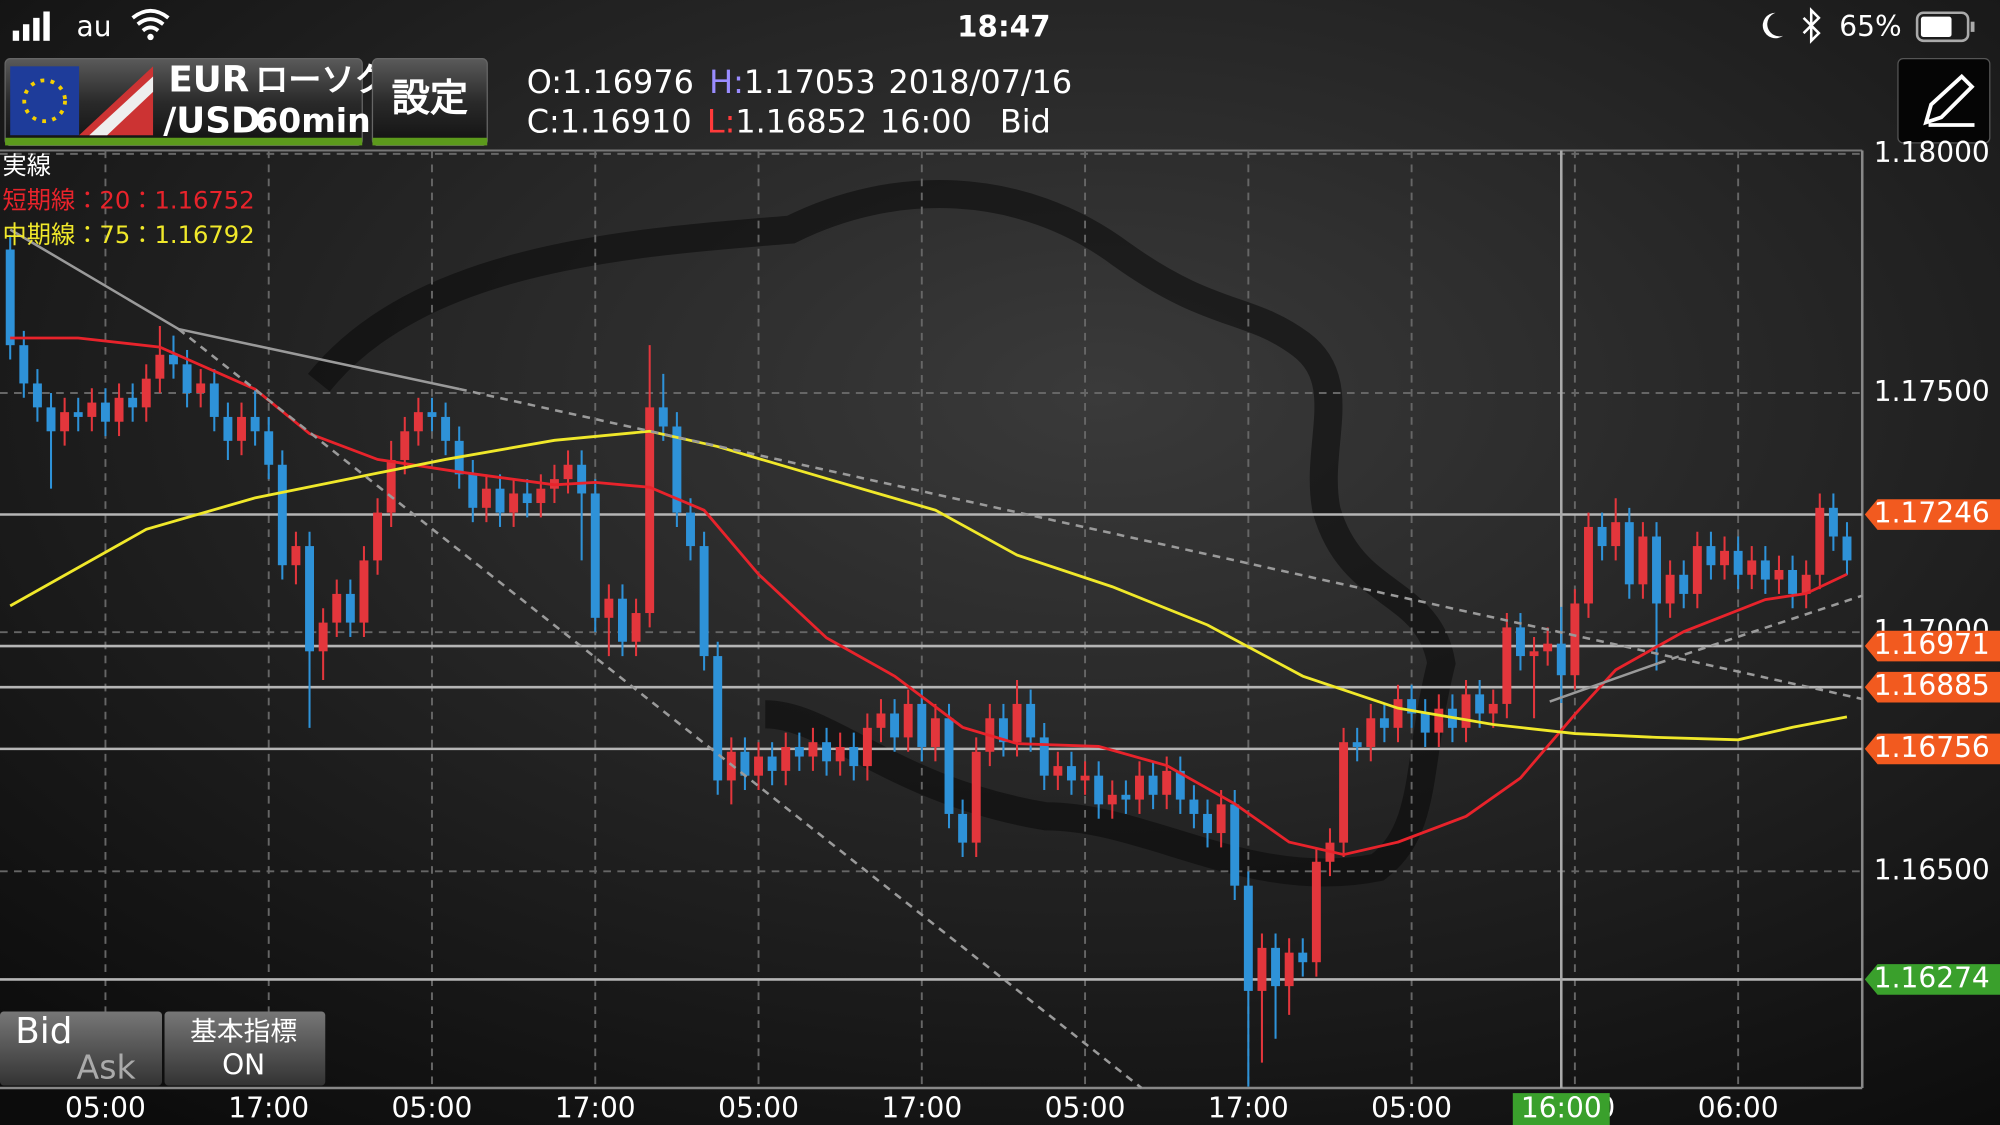  I want to click on pair-button: EUR ローソク /USD 60min, so click(196, 102).